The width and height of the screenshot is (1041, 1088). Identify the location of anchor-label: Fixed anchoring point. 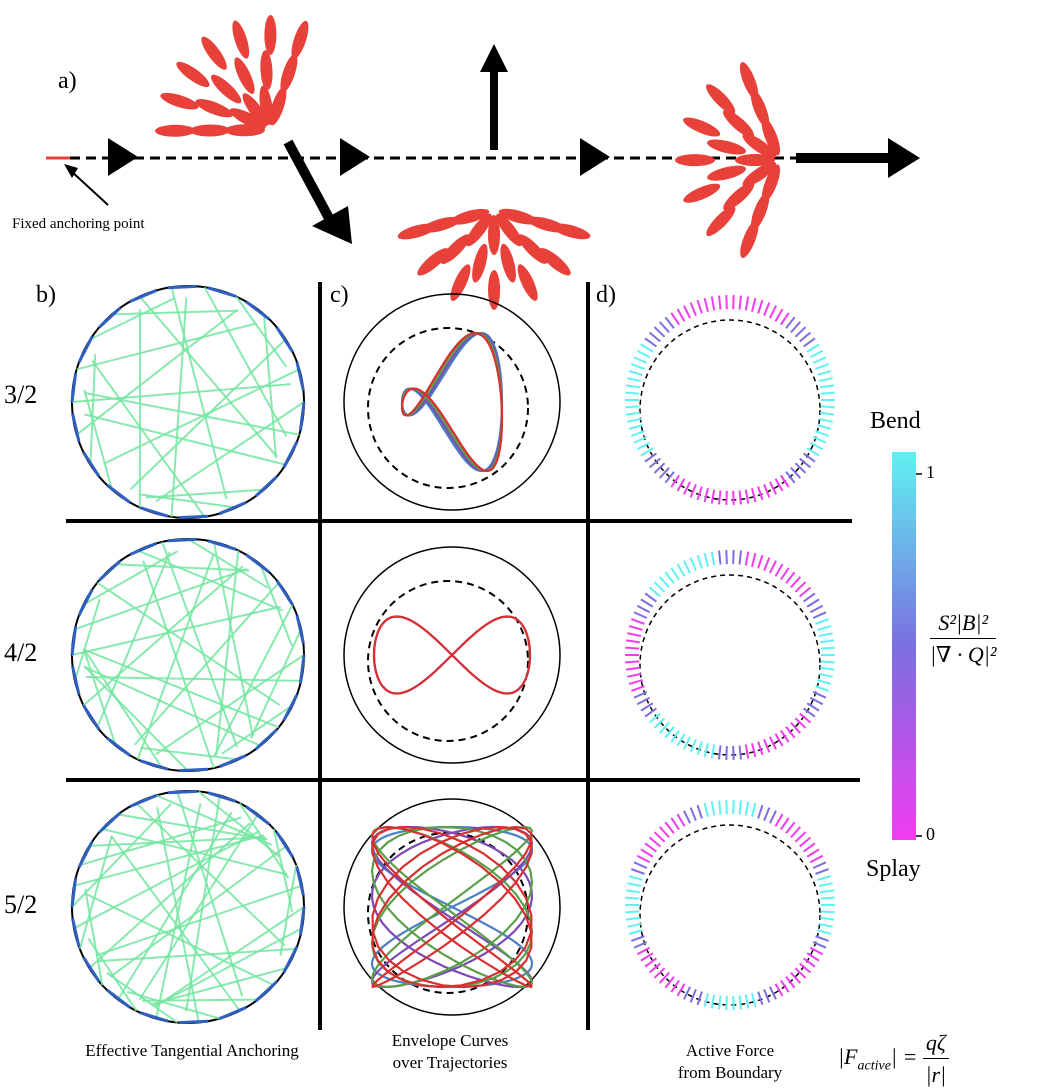
(78, 224).